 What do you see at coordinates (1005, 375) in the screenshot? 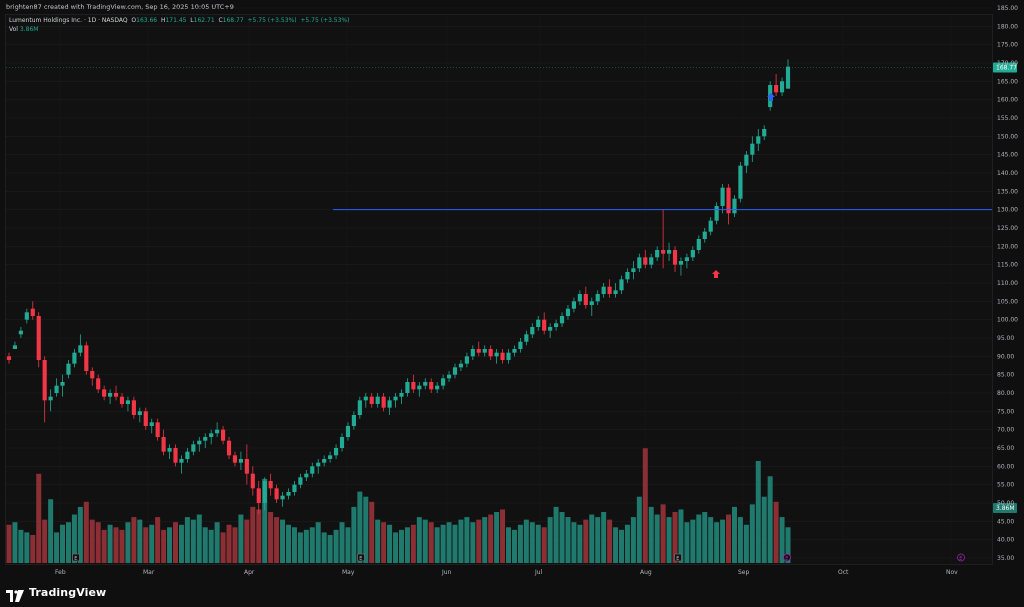
I see `price-tick-label: 85.00` at bounding box center [1005, 375].